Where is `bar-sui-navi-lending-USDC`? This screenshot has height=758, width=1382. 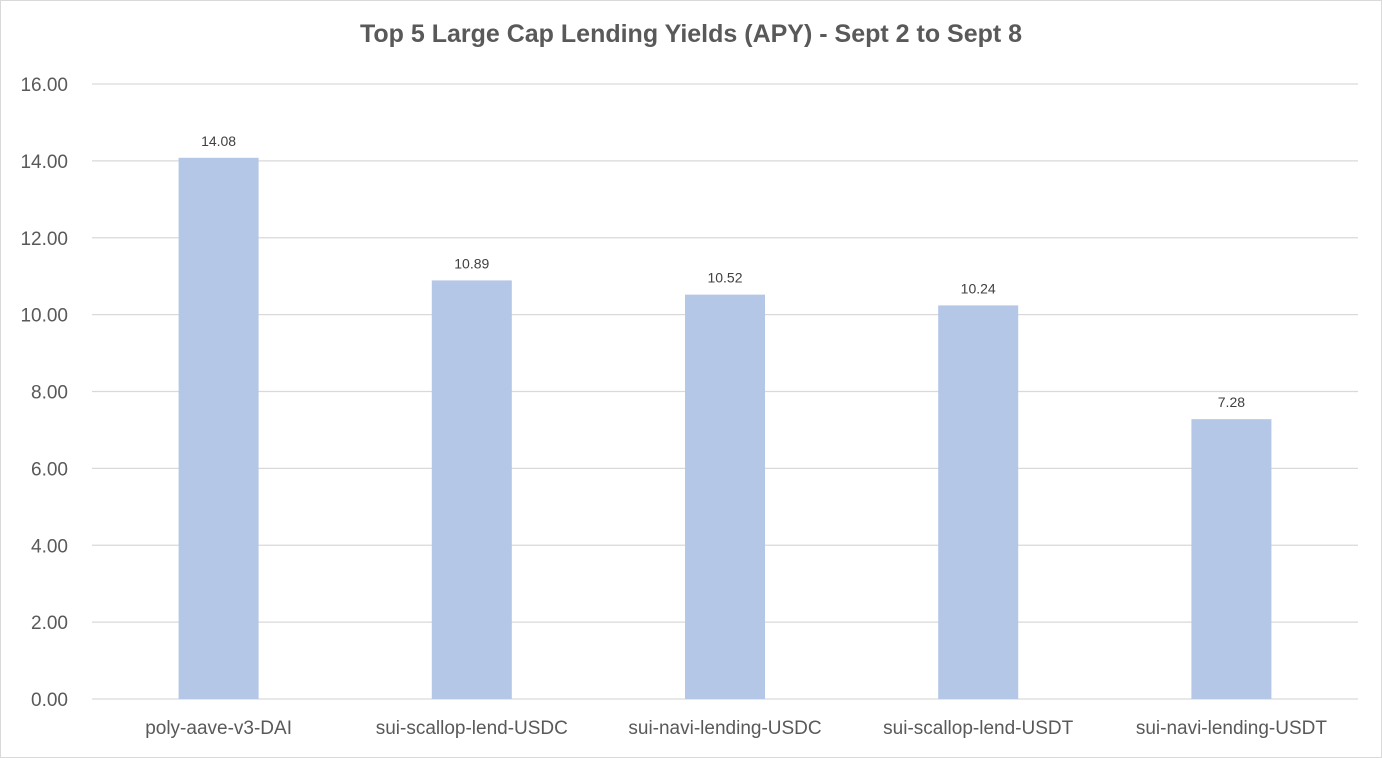 bar-sui-navi-lending-USDC is located at coordinates (725, 496).